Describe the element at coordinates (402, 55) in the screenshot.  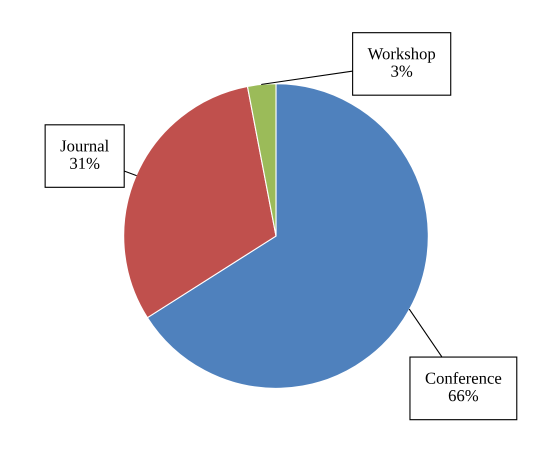
I see `slice-label: Workshop` at that location.